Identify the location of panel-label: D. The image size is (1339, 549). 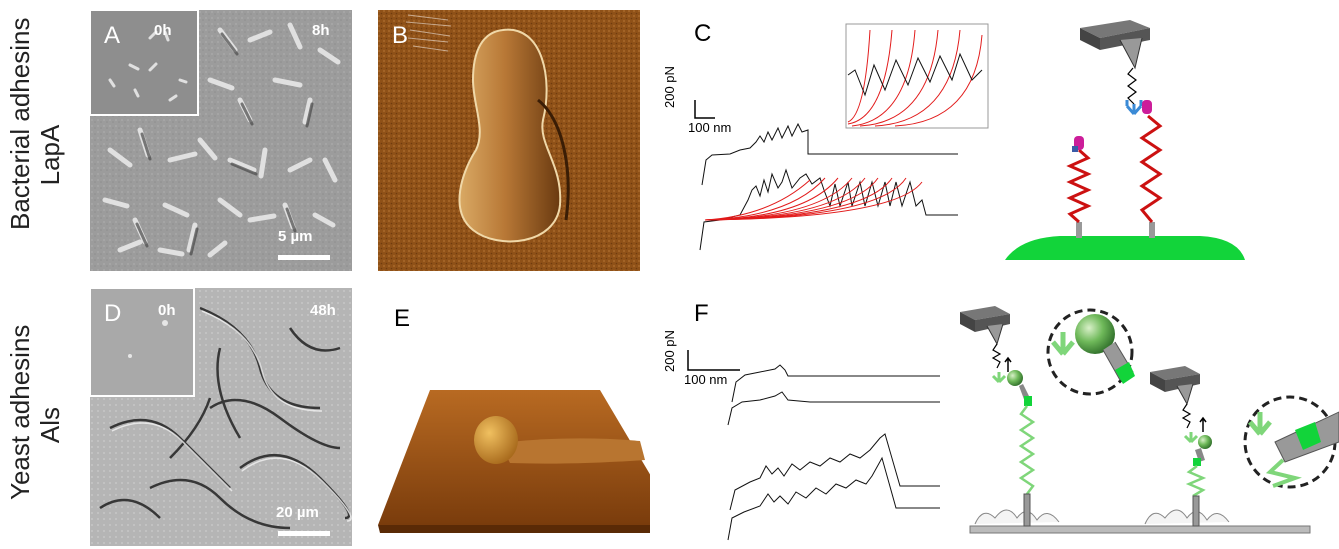
(113, 313).